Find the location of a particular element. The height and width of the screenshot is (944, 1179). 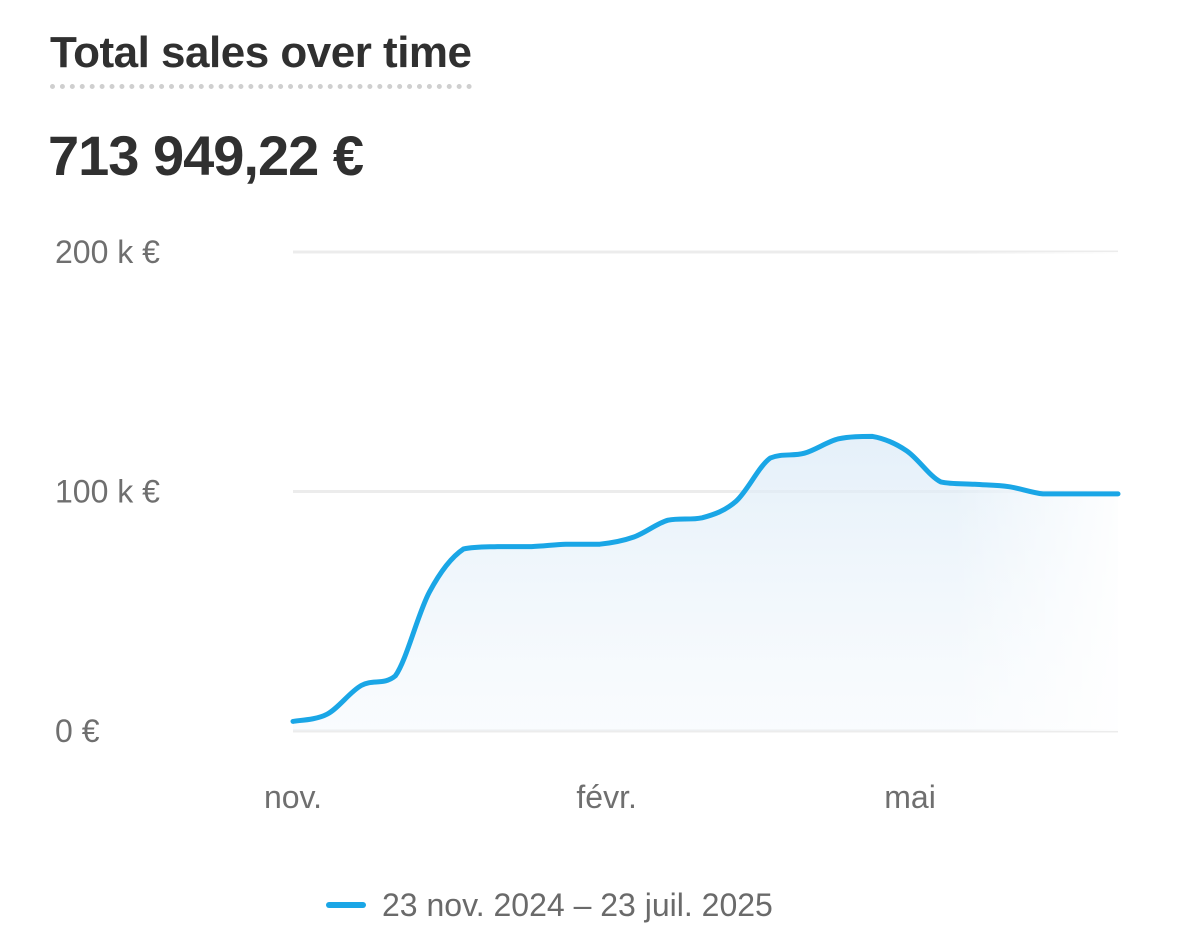

legend-series-label: 23 nov. 2024 – 23 juil. 2025 is located at coordinates (577, 905).